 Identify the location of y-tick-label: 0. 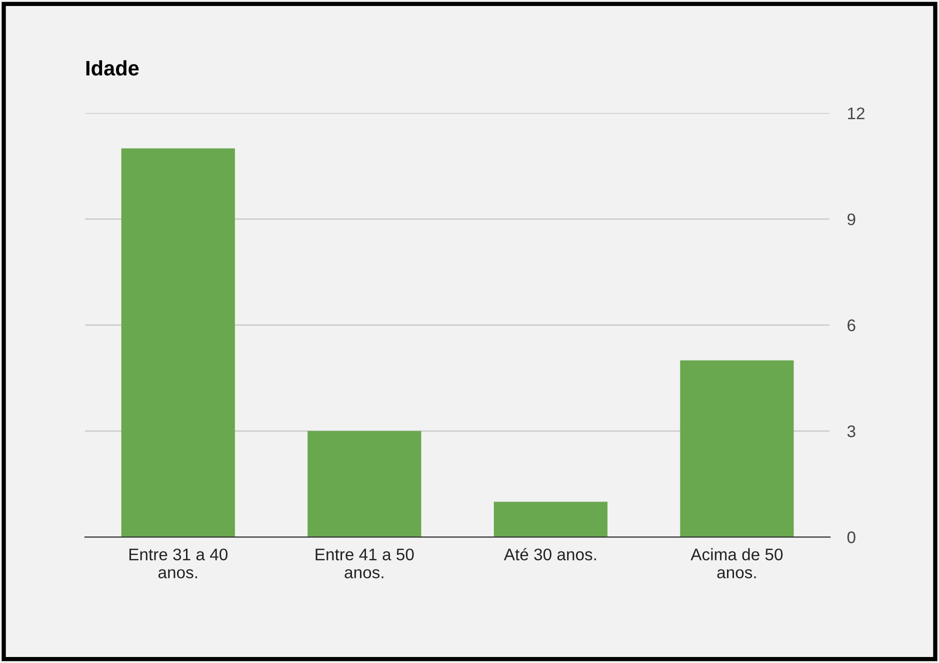
(851, 537).